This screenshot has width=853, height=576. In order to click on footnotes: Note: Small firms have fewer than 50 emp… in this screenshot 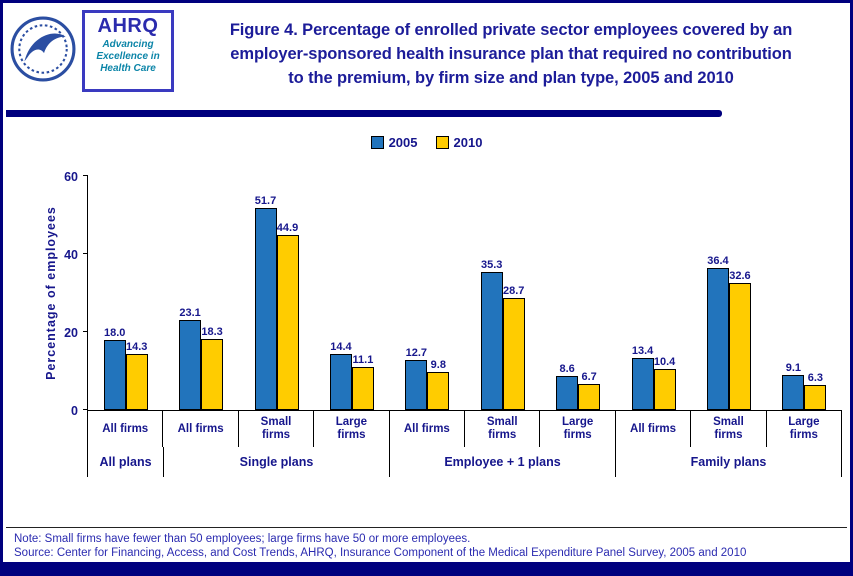, I will do `click(426, 543)`.